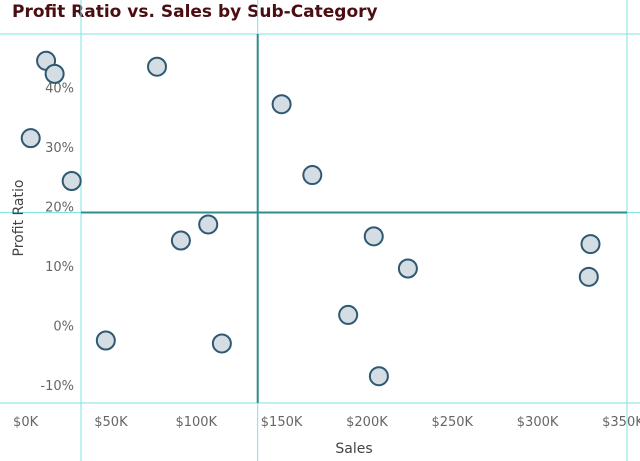 Image resolution: width=640 pixels, height=461 pixels. Describe the element at coordinates (195, 12) in the screenshot. I see `chart-title: Profit Ratio vs. Sales by Sub-Category` at that location.